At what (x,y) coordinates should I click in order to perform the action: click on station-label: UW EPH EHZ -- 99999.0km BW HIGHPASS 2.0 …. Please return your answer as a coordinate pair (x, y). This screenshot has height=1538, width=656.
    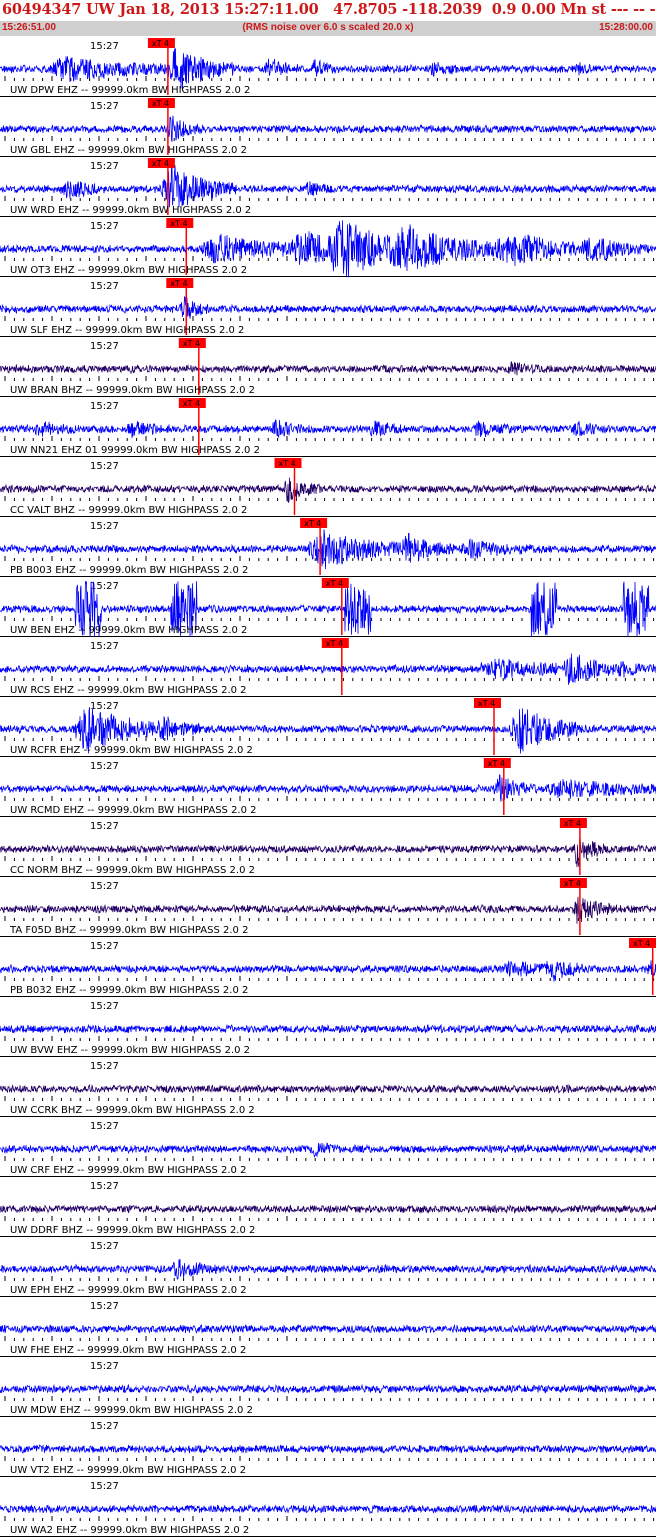
    Looking at the image, I should click on (128, 1290).